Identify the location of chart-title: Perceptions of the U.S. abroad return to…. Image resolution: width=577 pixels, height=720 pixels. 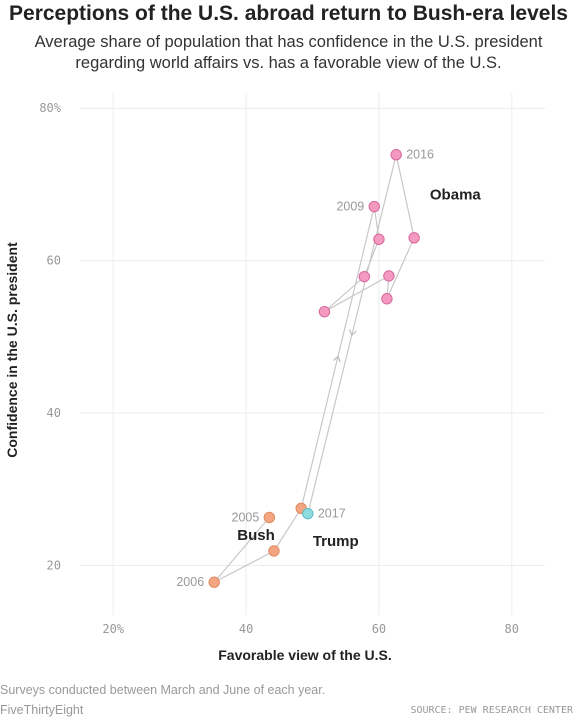
(288, 13).